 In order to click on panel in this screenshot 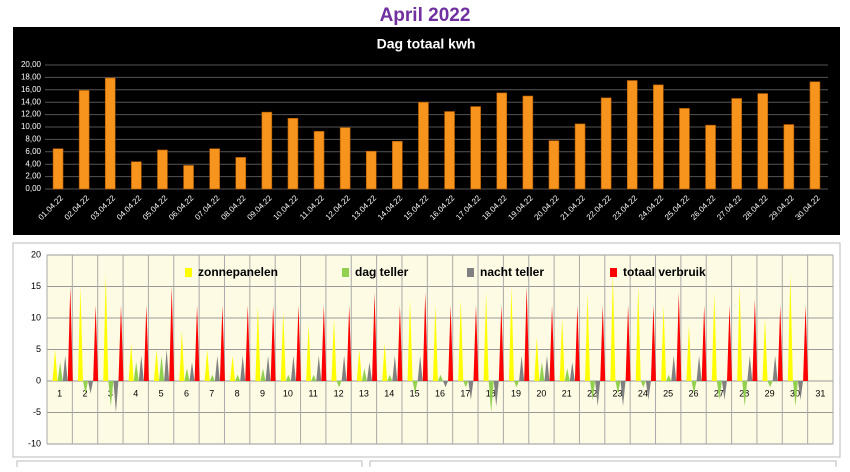, I will do `click(603, 466)`.